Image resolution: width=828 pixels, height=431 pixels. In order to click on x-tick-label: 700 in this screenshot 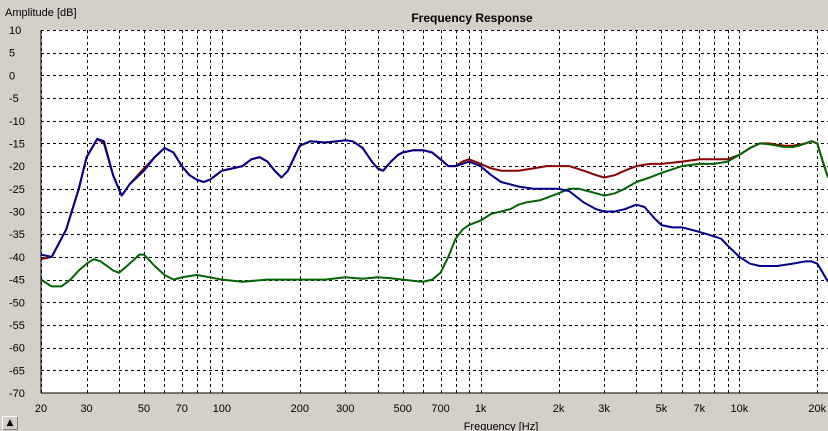, I will do `click(440, 409)`.